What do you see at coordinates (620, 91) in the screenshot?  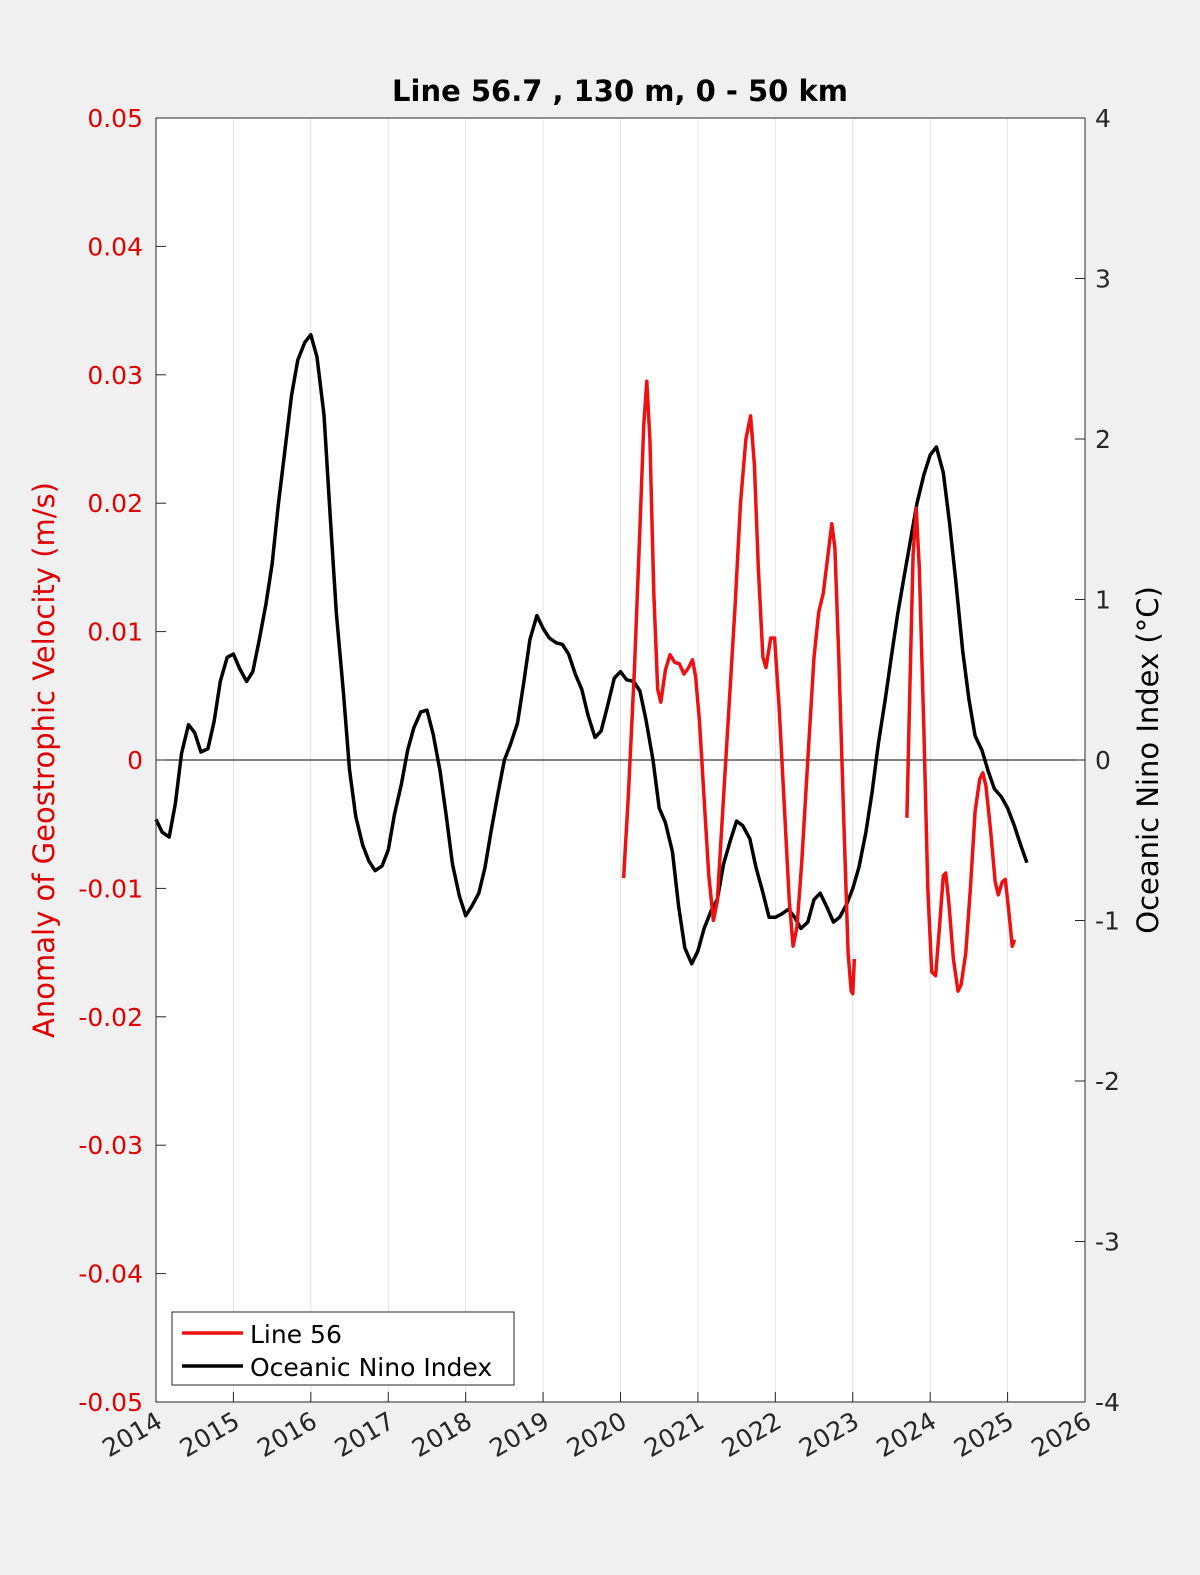 I see `chart-title: Line 56.7 , 130 m, 0 - 50 km` at bounding box center [620, 91].